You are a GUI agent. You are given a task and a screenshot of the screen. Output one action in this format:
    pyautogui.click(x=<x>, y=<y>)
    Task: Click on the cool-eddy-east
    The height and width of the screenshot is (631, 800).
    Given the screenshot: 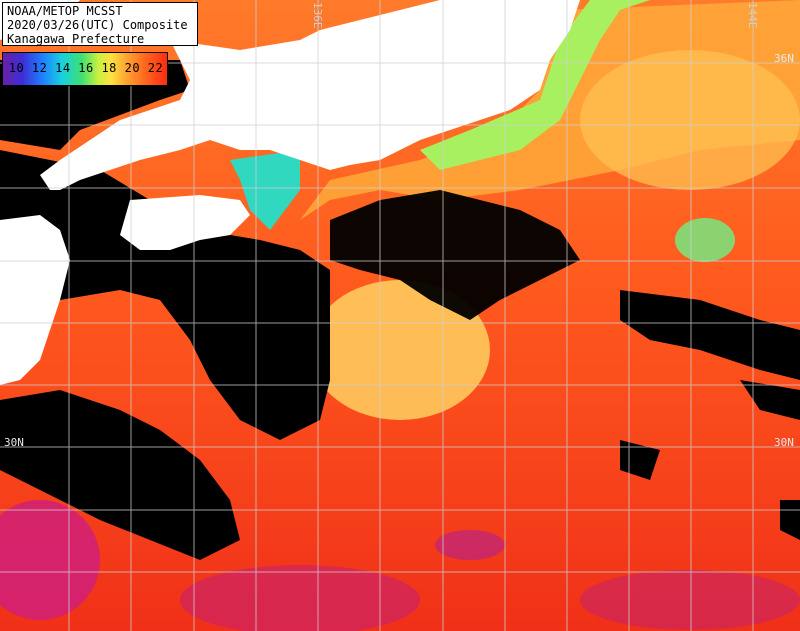 What is the action you would take?
    pyautogui.click(x=705, y=240)
    